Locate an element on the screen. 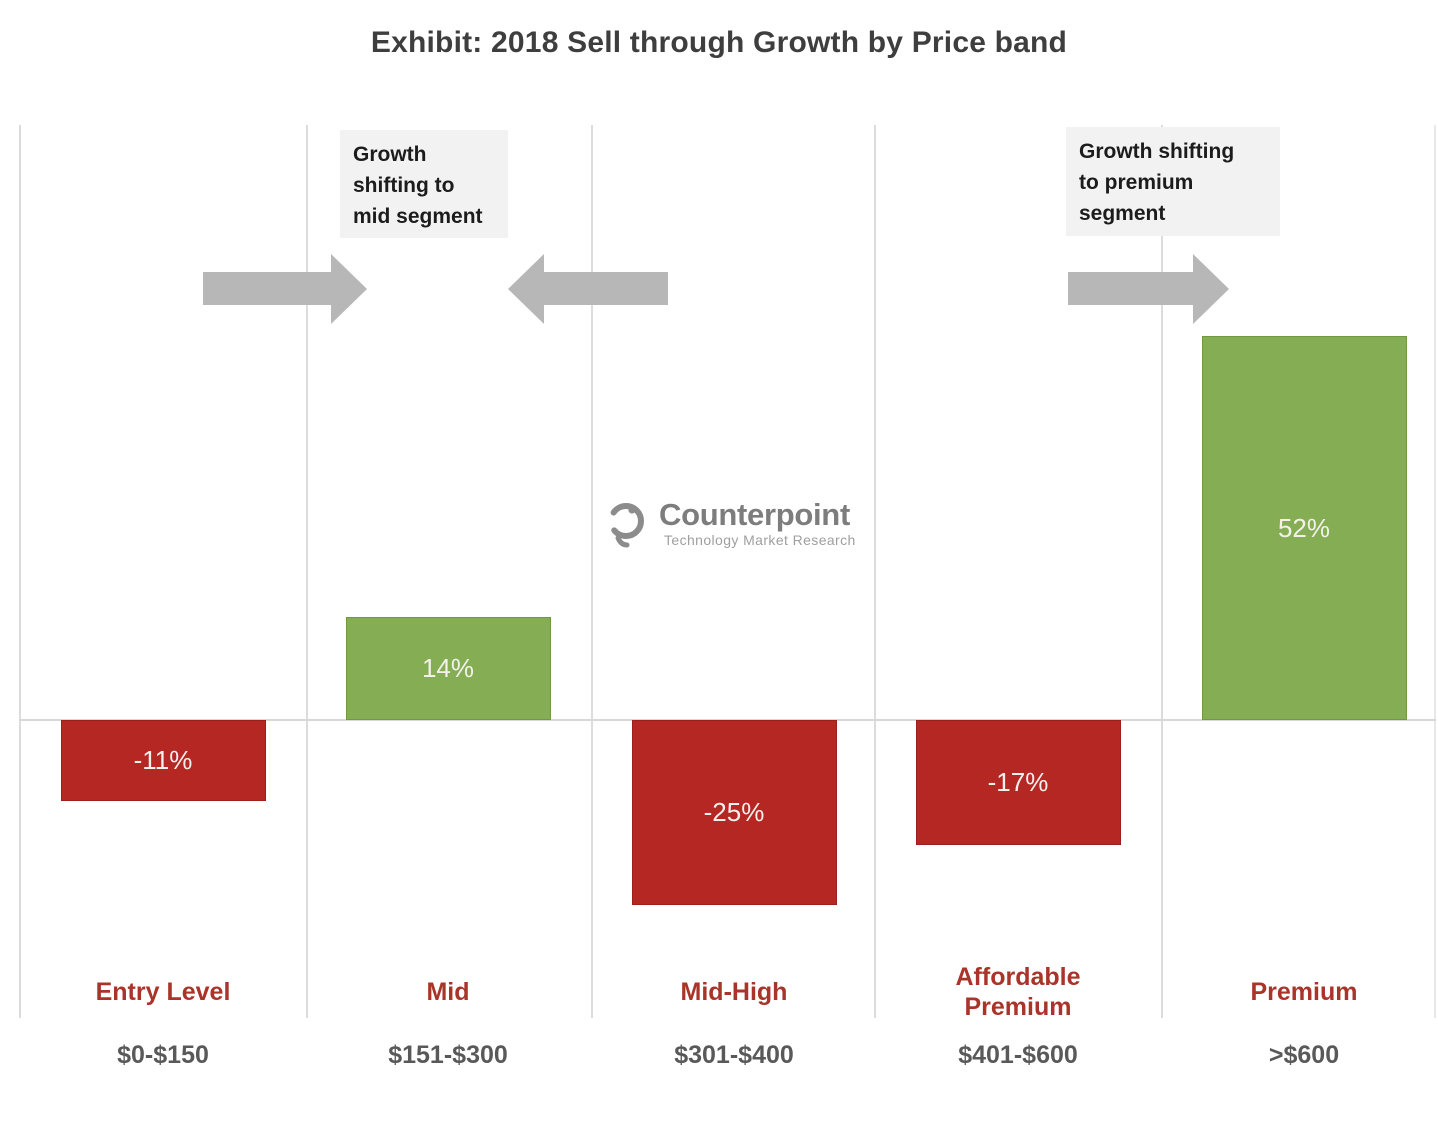 The image size is (1438, 1148). annotation-premium-segment: Growth shifting to premium segment is located at coordinates (1173, 181).